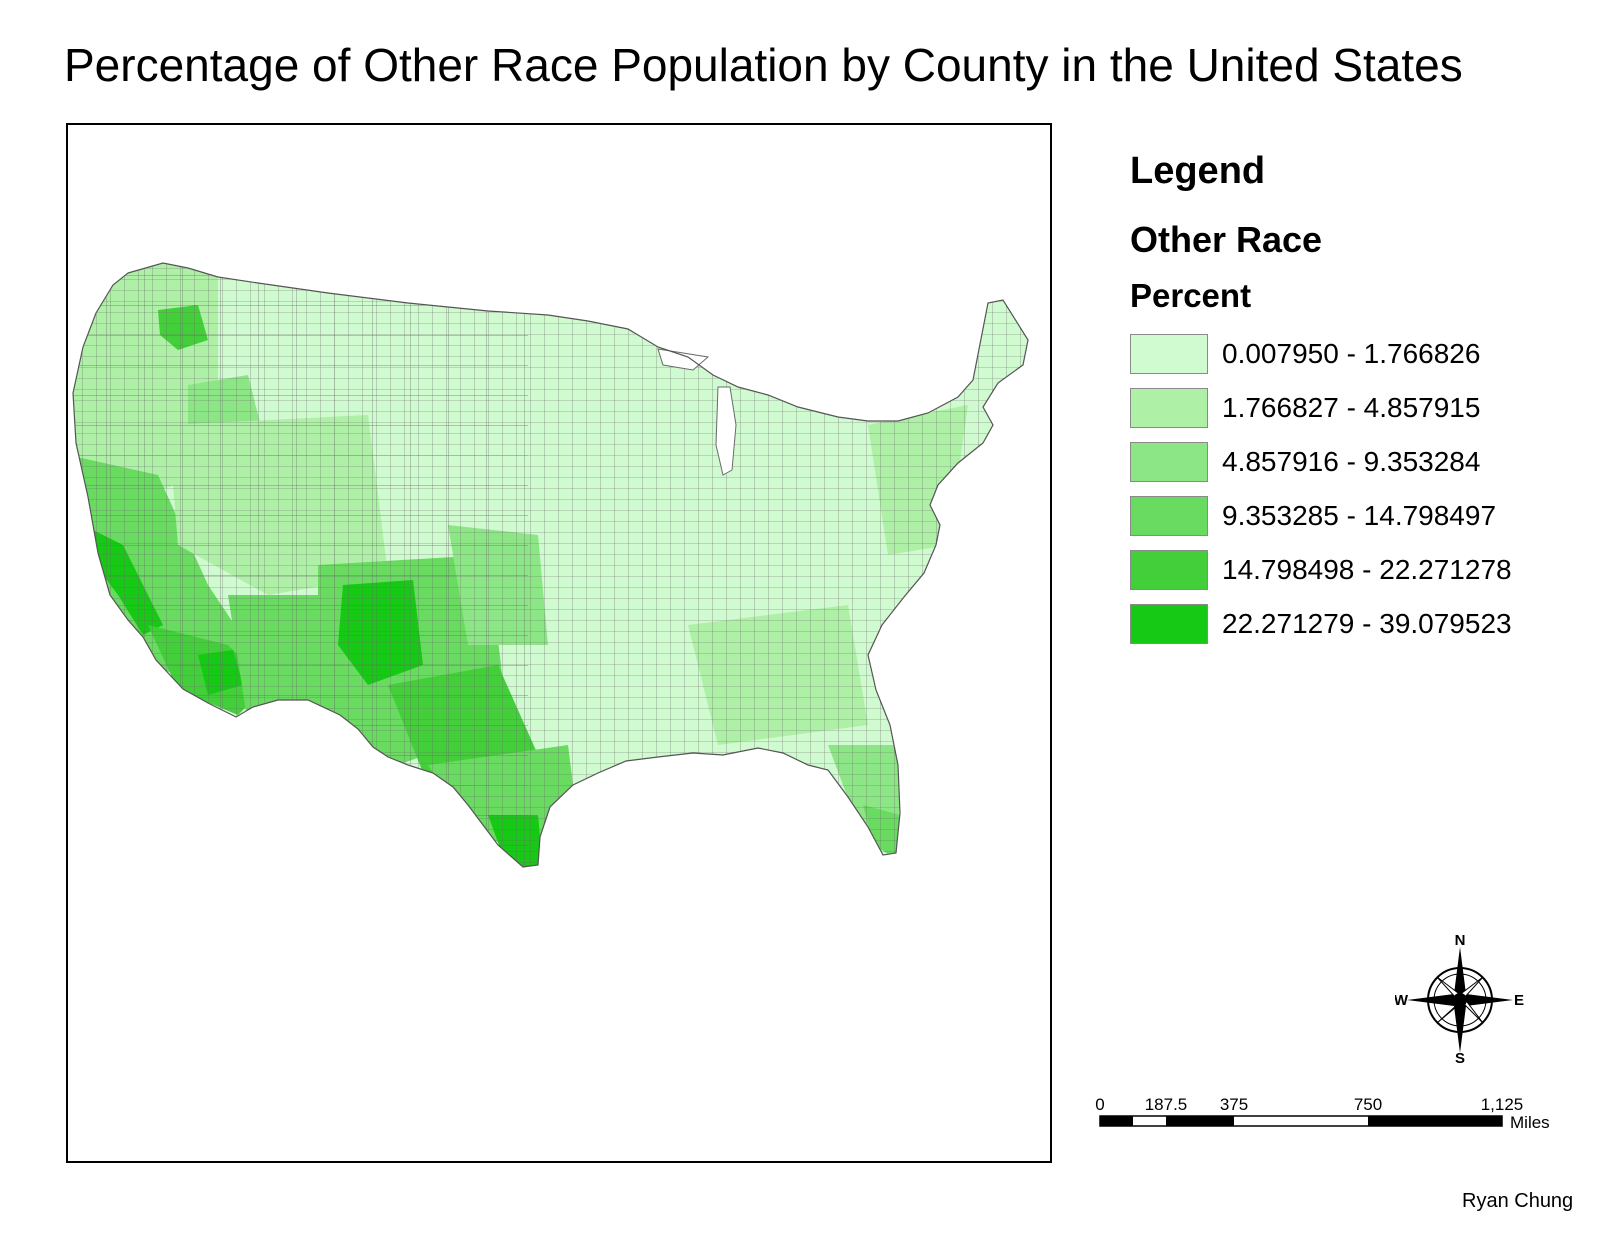  What do you see at coordinates (1460, 1057) in the screenshot?
I see `compass-s-label: S` at bounding box center [1460, 1057].